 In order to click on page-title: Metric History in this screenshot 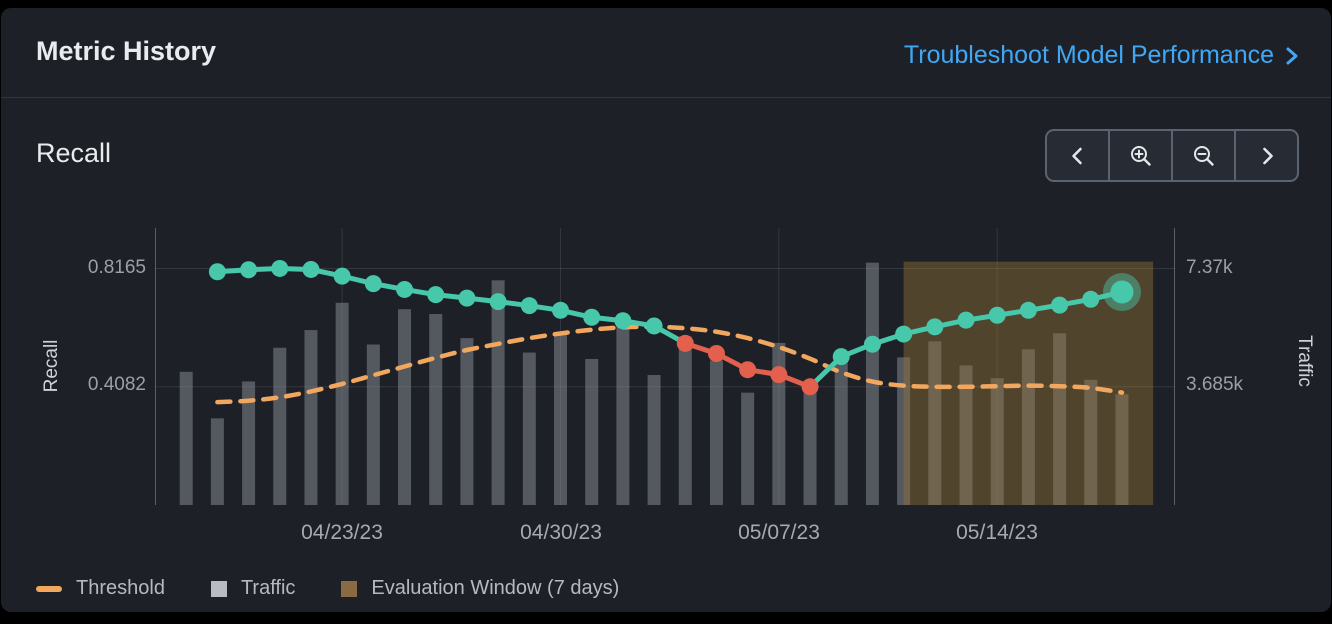, I will do `click(126, 51)`.